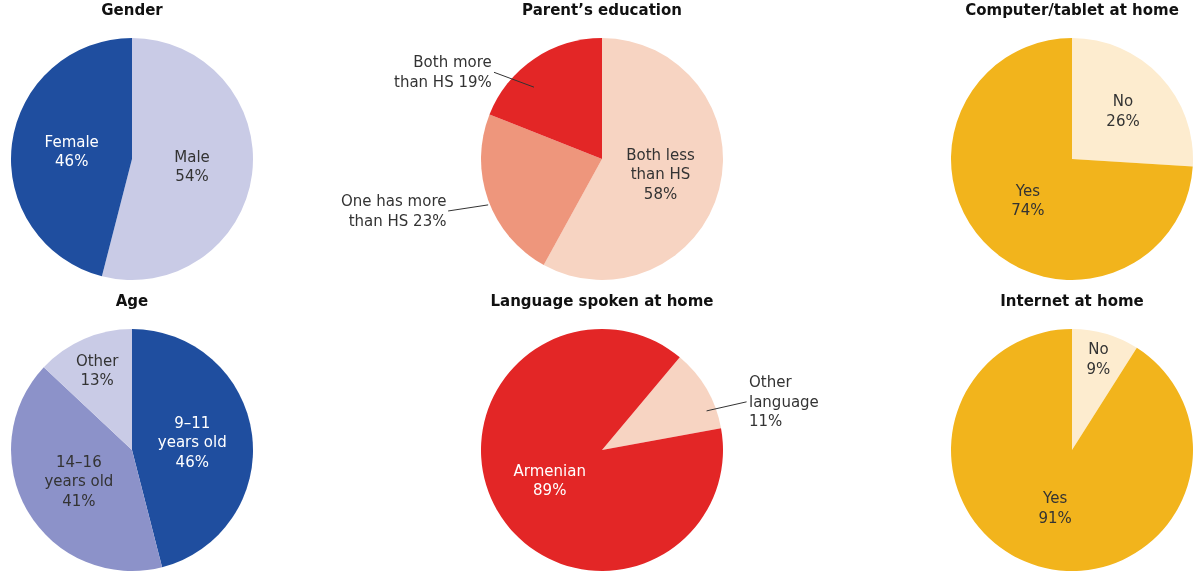 The width and height of the screenshot is (1194, 581). What do you see at coordinates (1072, 300) in the screenshot?
I see `chart-title: Internet at home` at bounding box center [1072, 300].